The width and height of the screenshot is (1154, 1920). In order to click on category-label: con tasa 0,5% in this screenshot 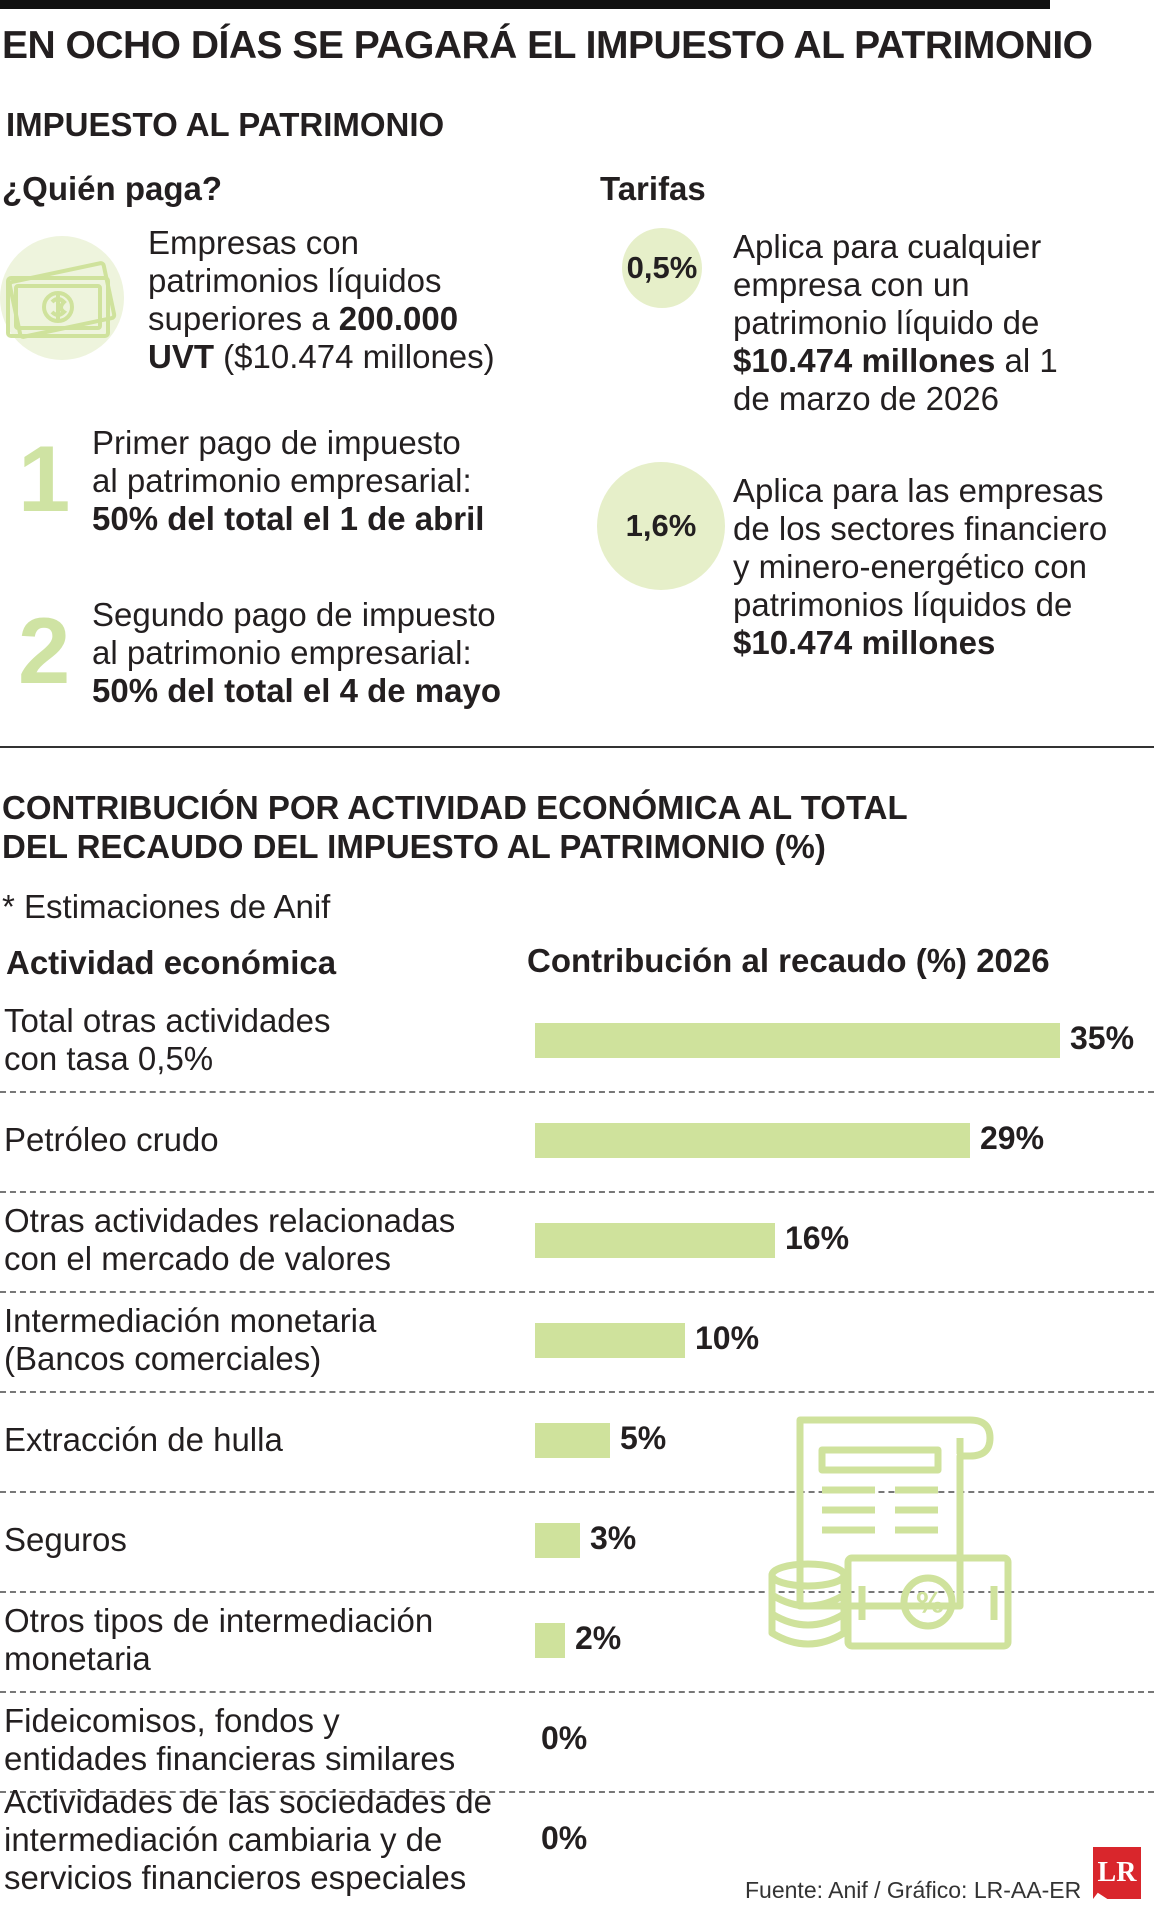, I will do `click(109, 1058)`.